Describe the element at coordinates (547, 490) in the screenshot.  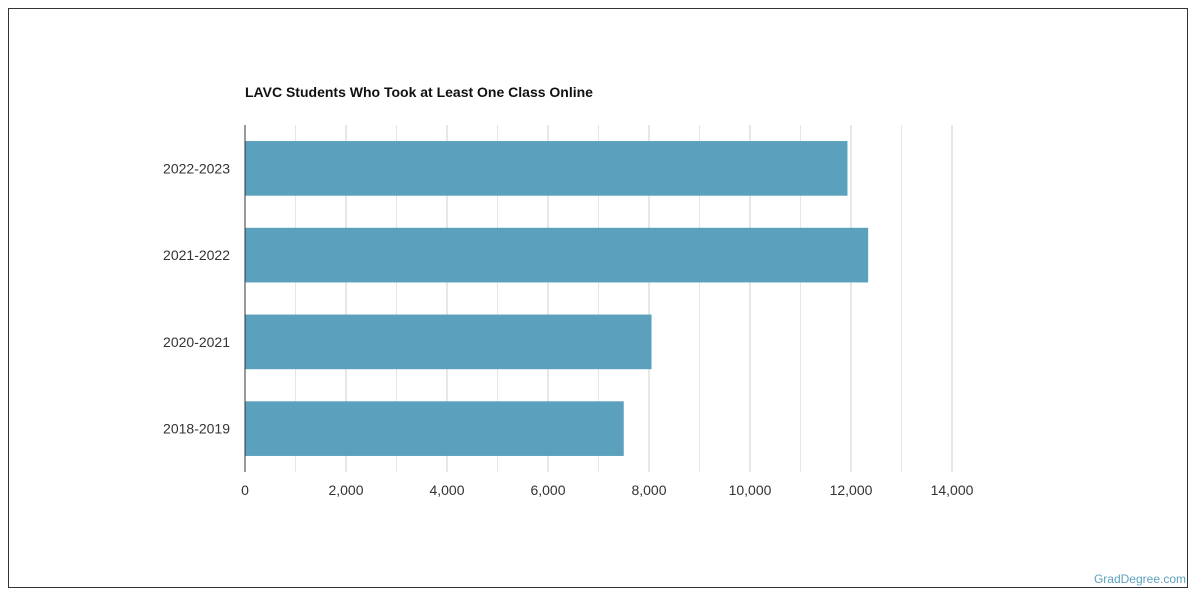
I see `x-tick-label: 6,000` at that location.